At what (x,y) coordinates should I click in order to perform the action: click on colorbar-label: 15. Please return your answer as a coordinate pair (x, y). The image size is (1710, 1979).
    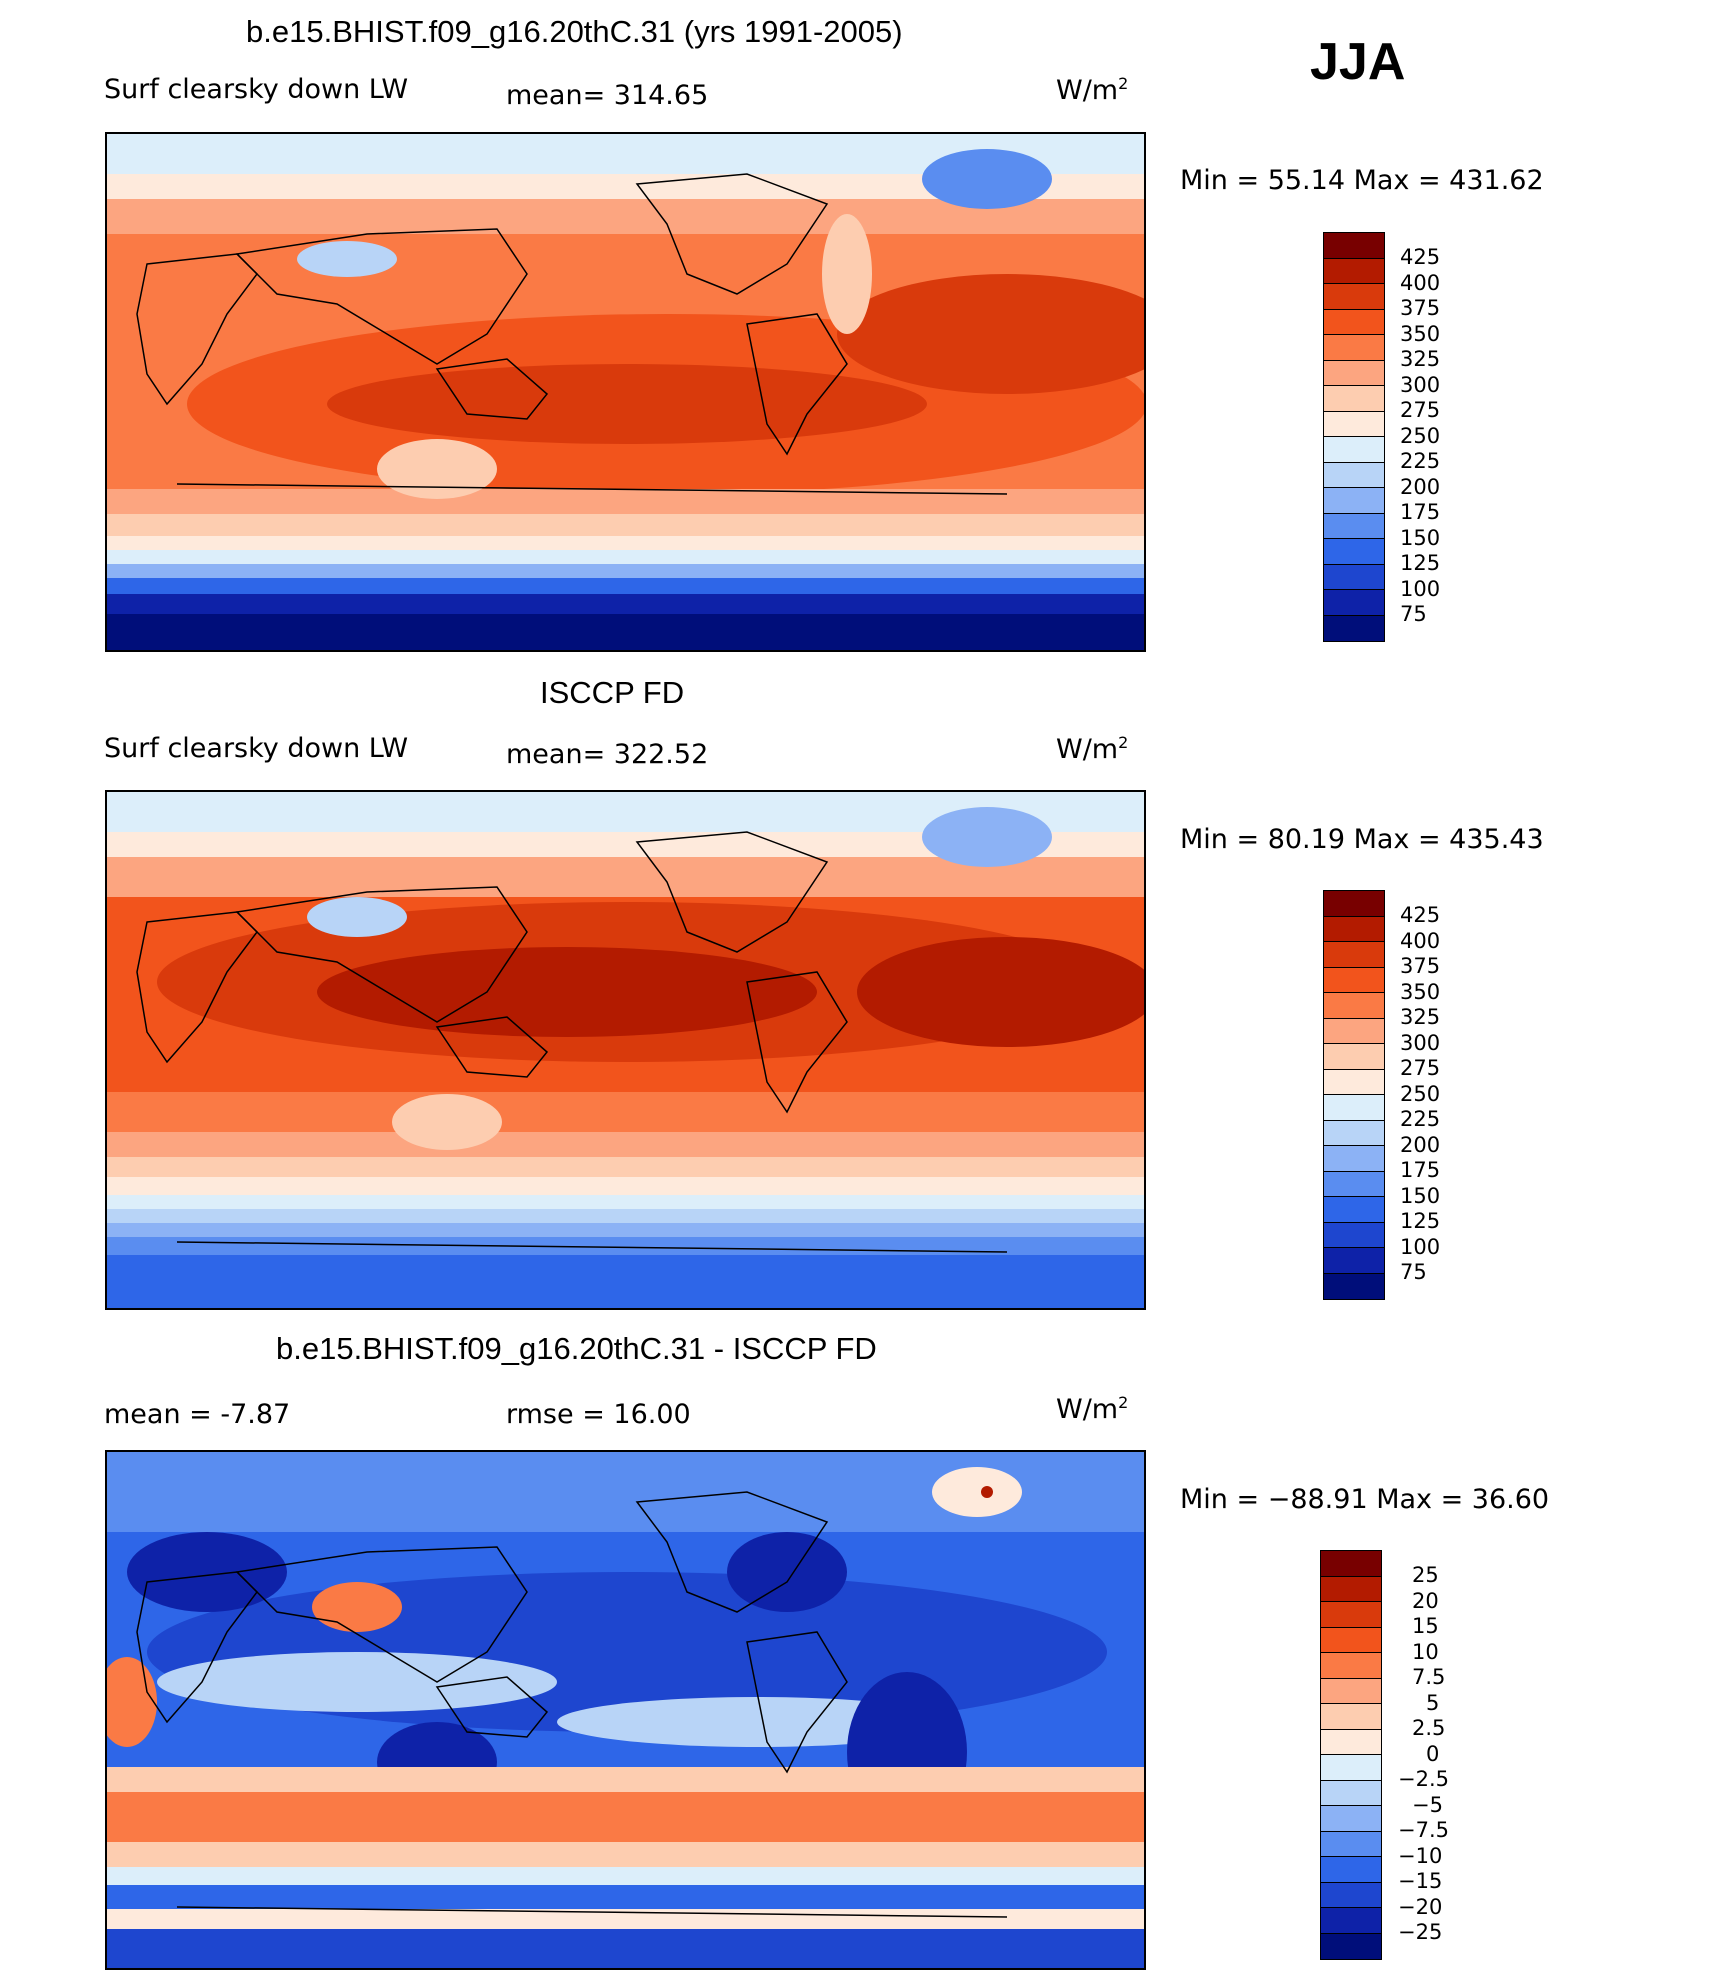
    Looking at the image, I should click on (1425, 1626).